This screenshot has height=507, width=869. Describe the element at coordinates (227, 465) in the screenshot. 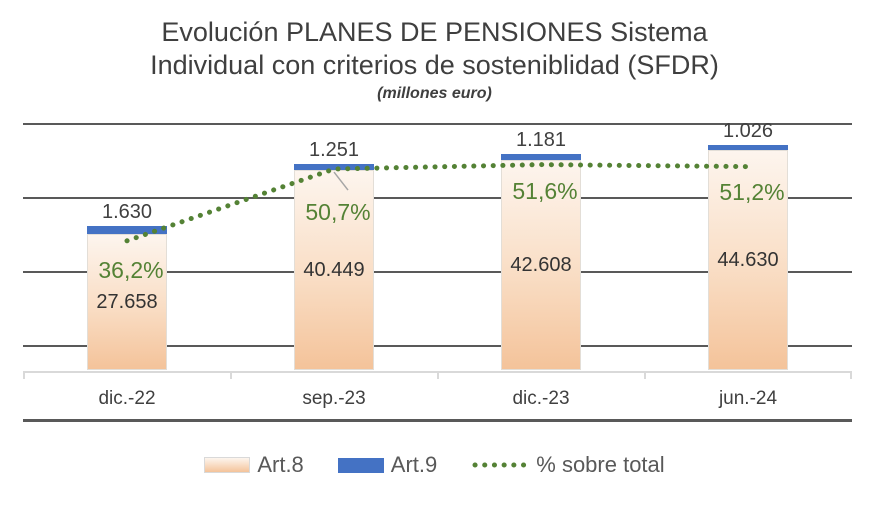

I see `art8-swatch-icon` at that location.